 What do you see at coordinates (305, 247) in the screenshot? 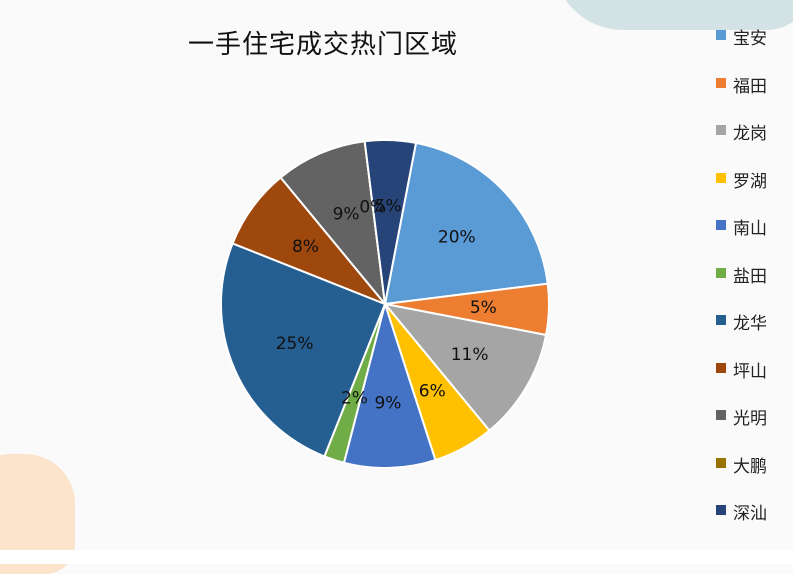
I see `slice-label-坪山: 8%` at bounding box center [305, 247].